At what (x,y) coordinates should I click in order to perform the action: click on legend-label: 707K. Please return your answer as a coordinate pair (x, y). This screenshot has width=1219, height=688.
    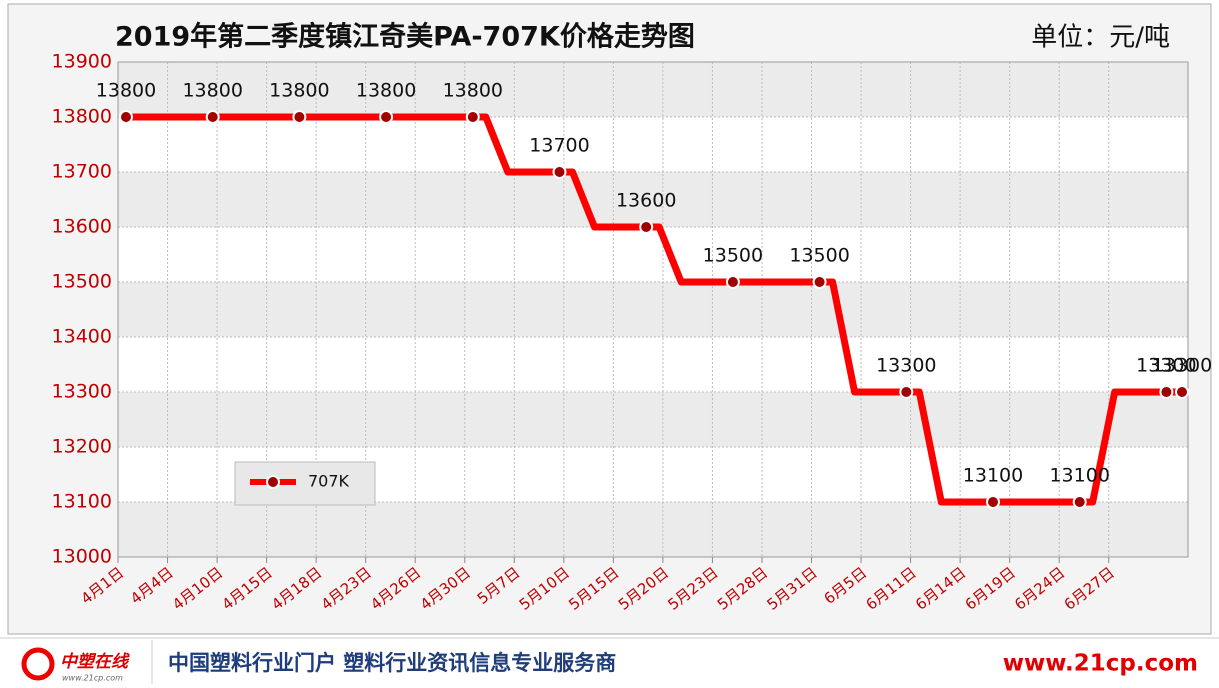
    Looking at the image, I should click on (329, 481).